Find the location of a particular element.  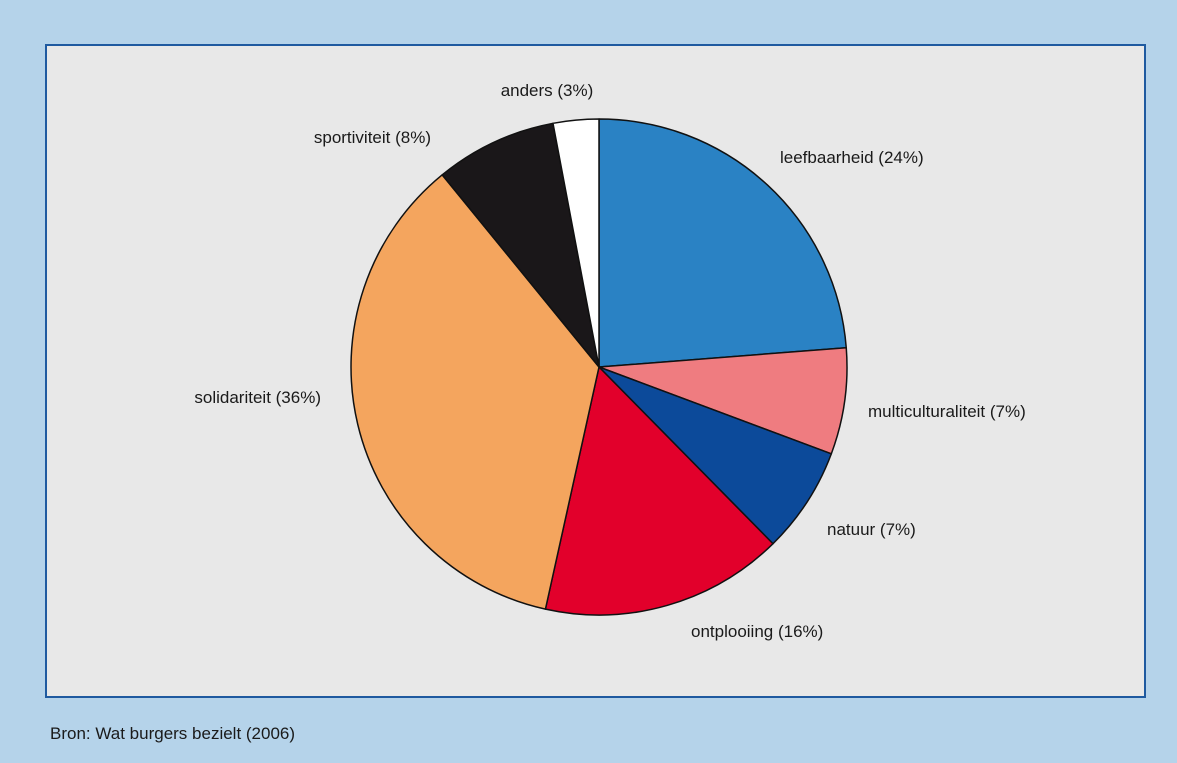

slice-label-solidariteit: solidariteit (36%) is located at coordinates (257, 397).